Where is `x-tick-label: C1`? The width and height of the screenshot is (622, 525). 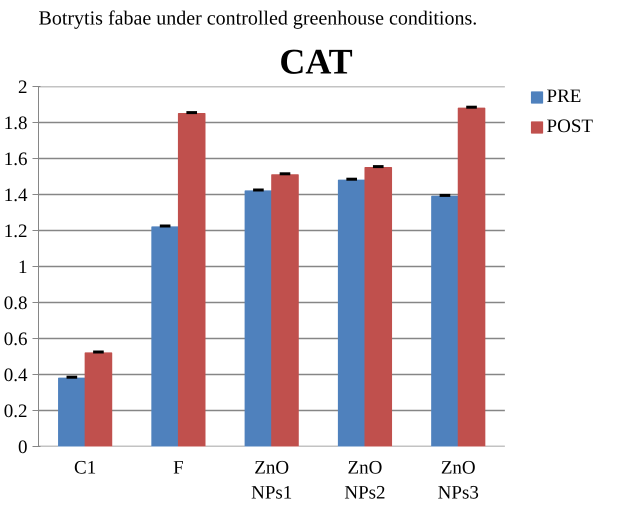
x-tick-label: C1 is located at coordinates (85, 468).